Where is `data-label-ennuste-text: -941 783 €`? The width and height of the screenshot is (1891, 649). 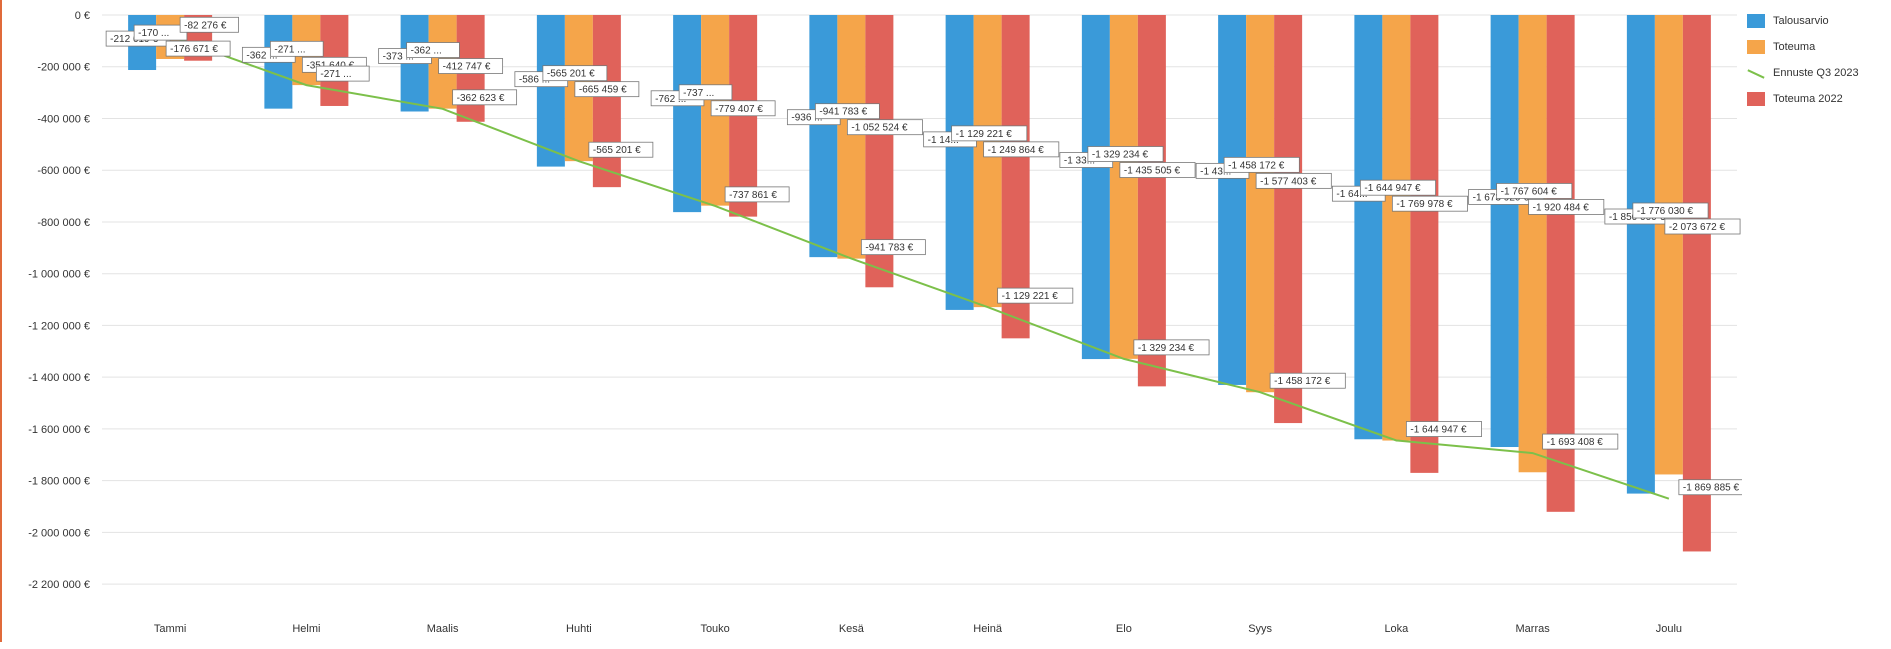
data-label-ennuste-text: -941 783 € is located at coordinates (889, 248).